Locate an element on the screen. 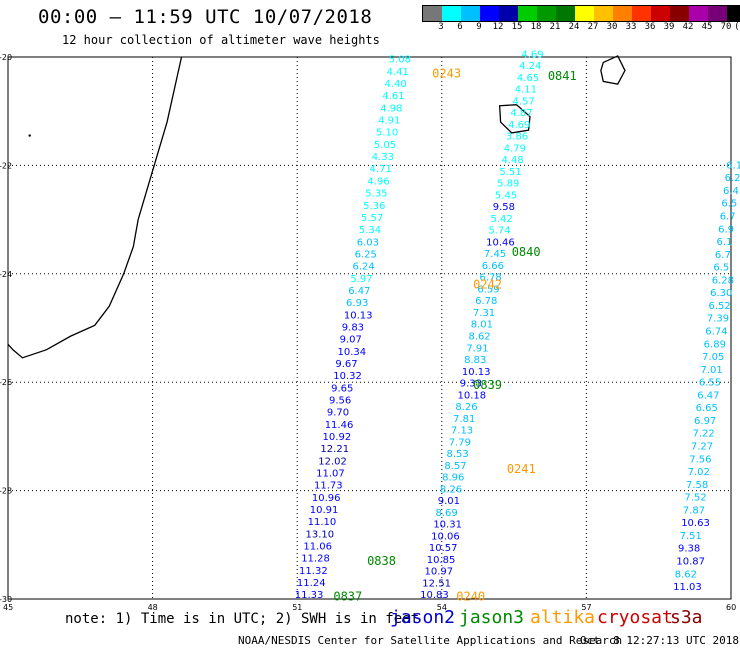 The image size is (740, 650). swh-value-track-a: 4.61 is located at coordinates (393, 96).